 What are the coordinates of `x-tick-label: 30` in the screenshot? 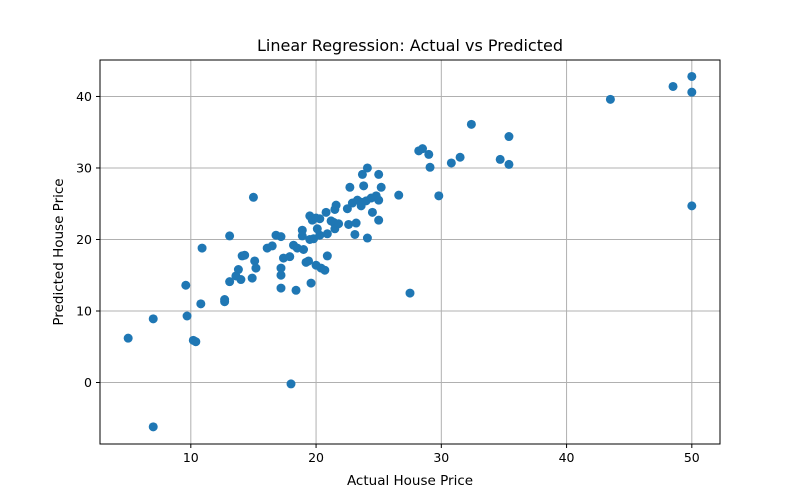 It's located at (441, 457).